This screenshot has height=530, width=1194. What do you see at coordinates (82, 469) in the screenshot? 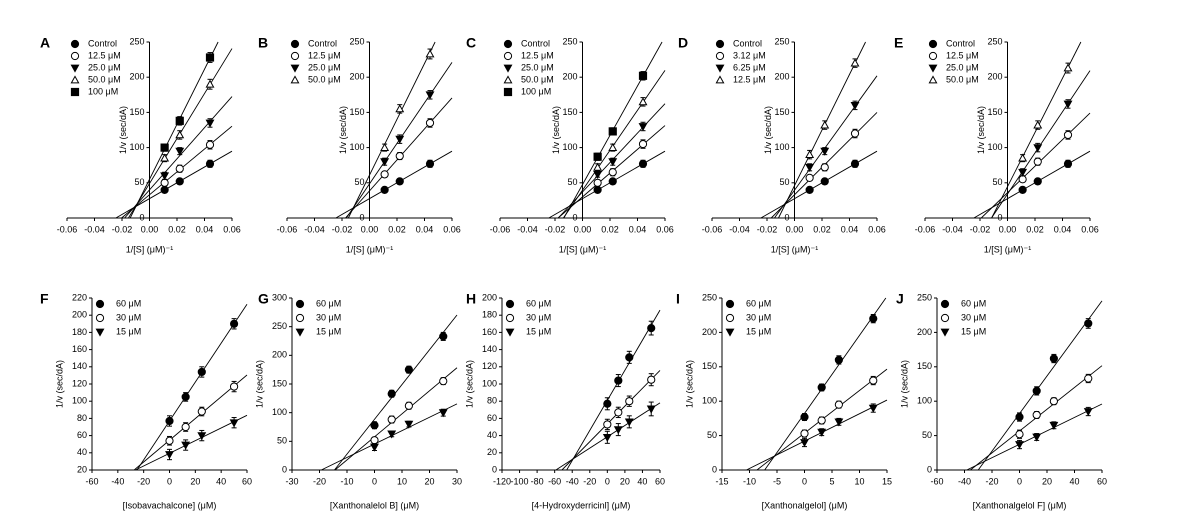
I see `y-tick-label: 20` at bounding box center [82, 469].